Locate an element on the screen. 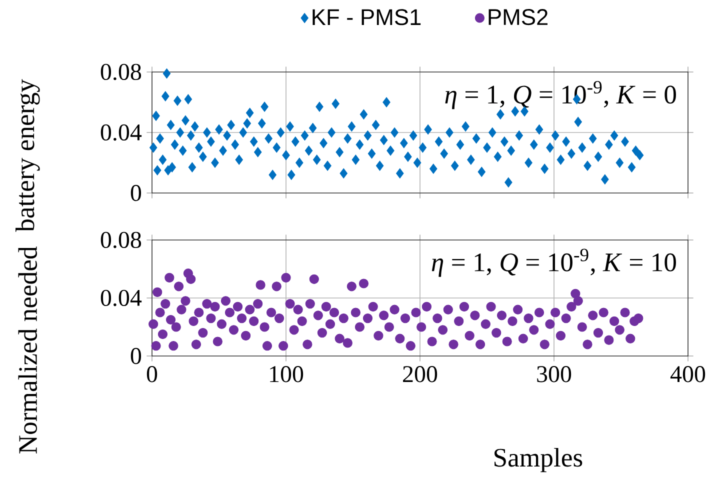  y-axis-title: battery energy is located at coordinates (28, 155).